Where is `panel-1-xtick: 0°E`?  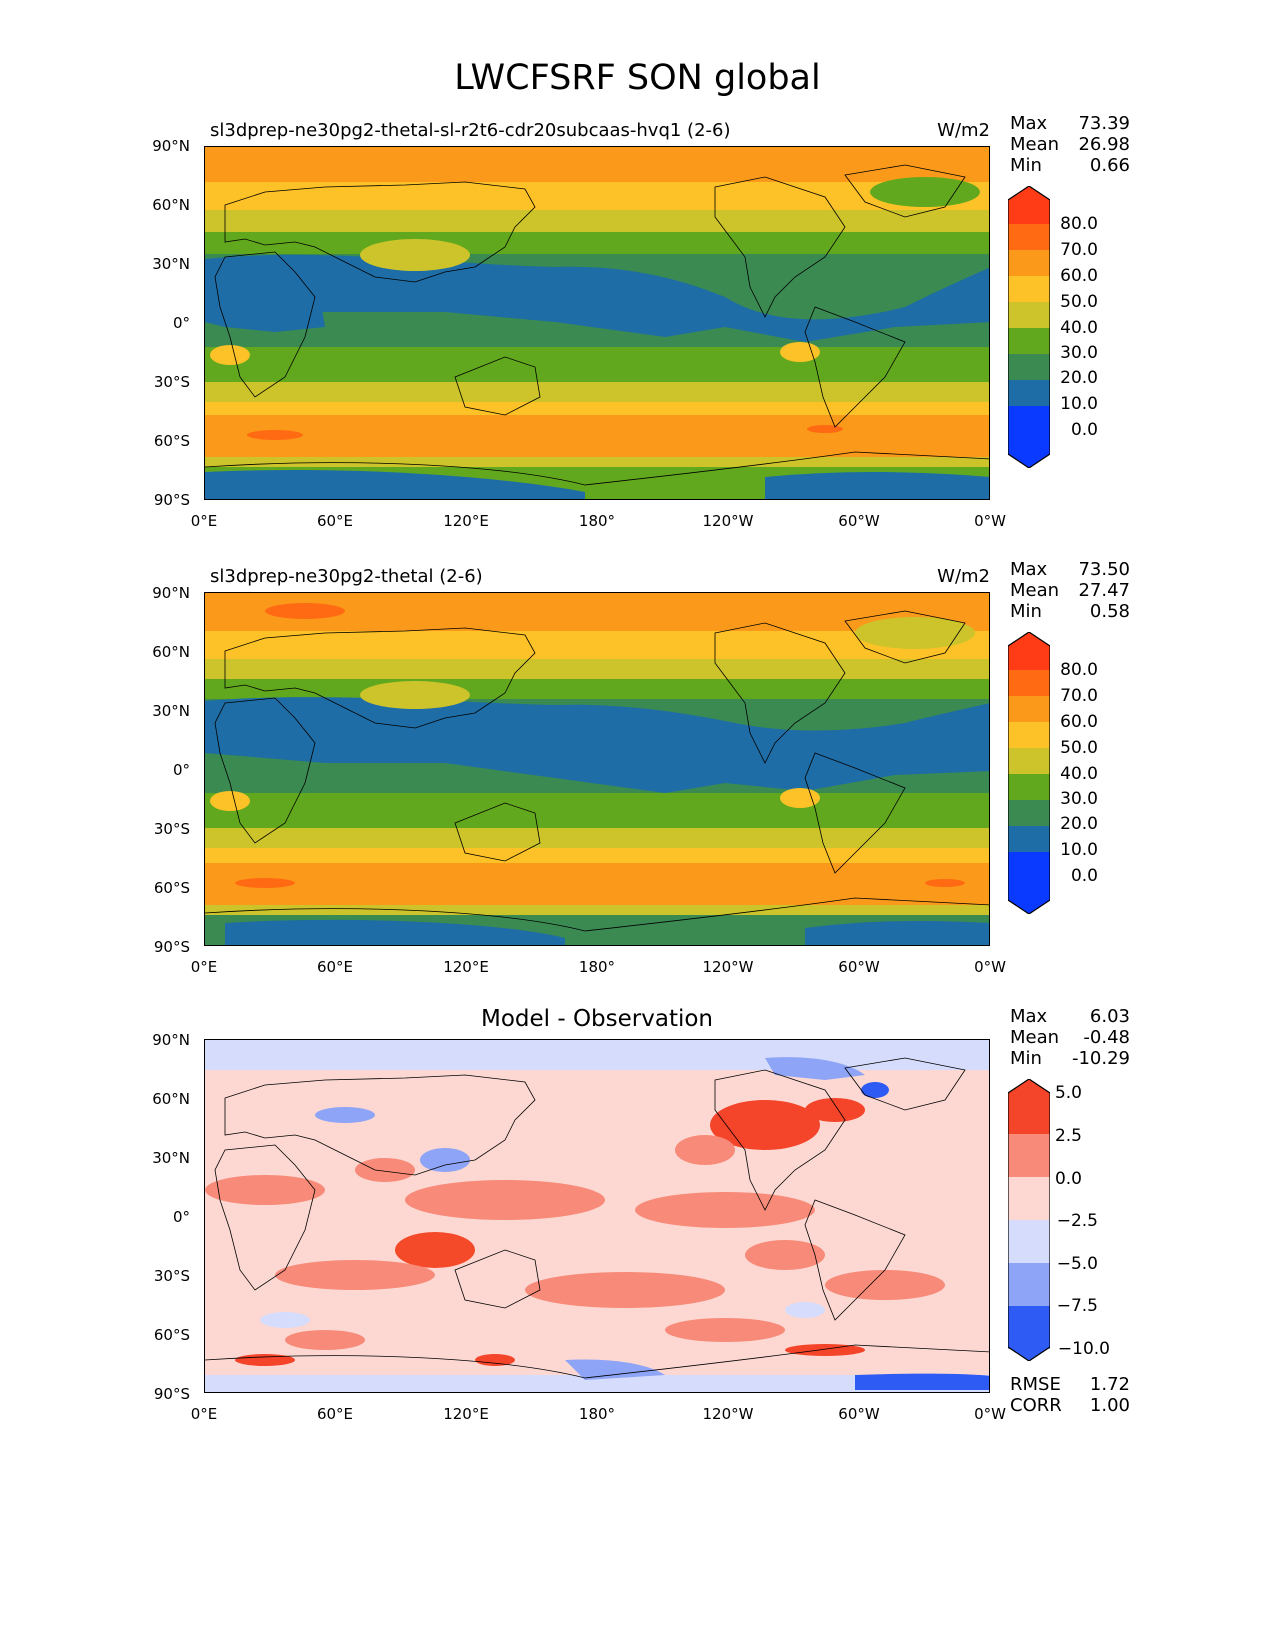
panel-1-xtick: 0°E is located at coordinates (204, 521).